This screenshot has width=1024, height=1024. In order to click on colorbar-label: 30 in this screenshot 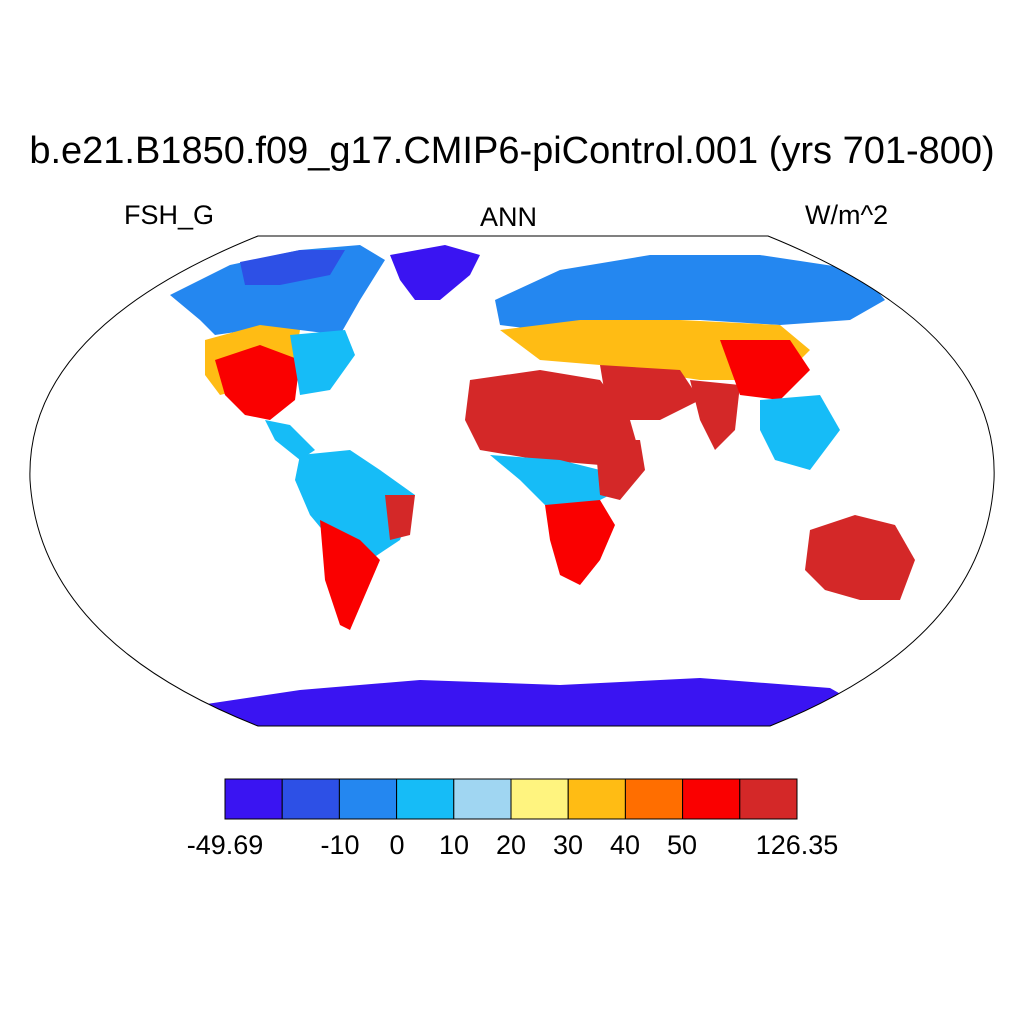, I will do `click(568, 845)`.